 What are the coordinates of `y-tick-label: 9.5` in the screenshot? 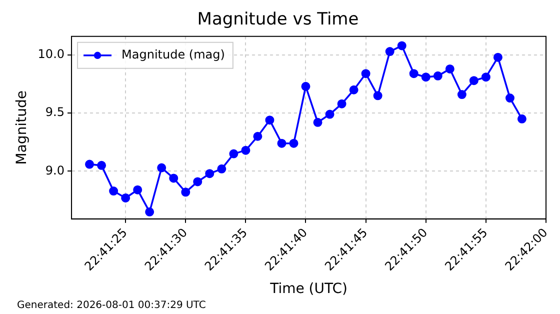 It's located at (55, 112).